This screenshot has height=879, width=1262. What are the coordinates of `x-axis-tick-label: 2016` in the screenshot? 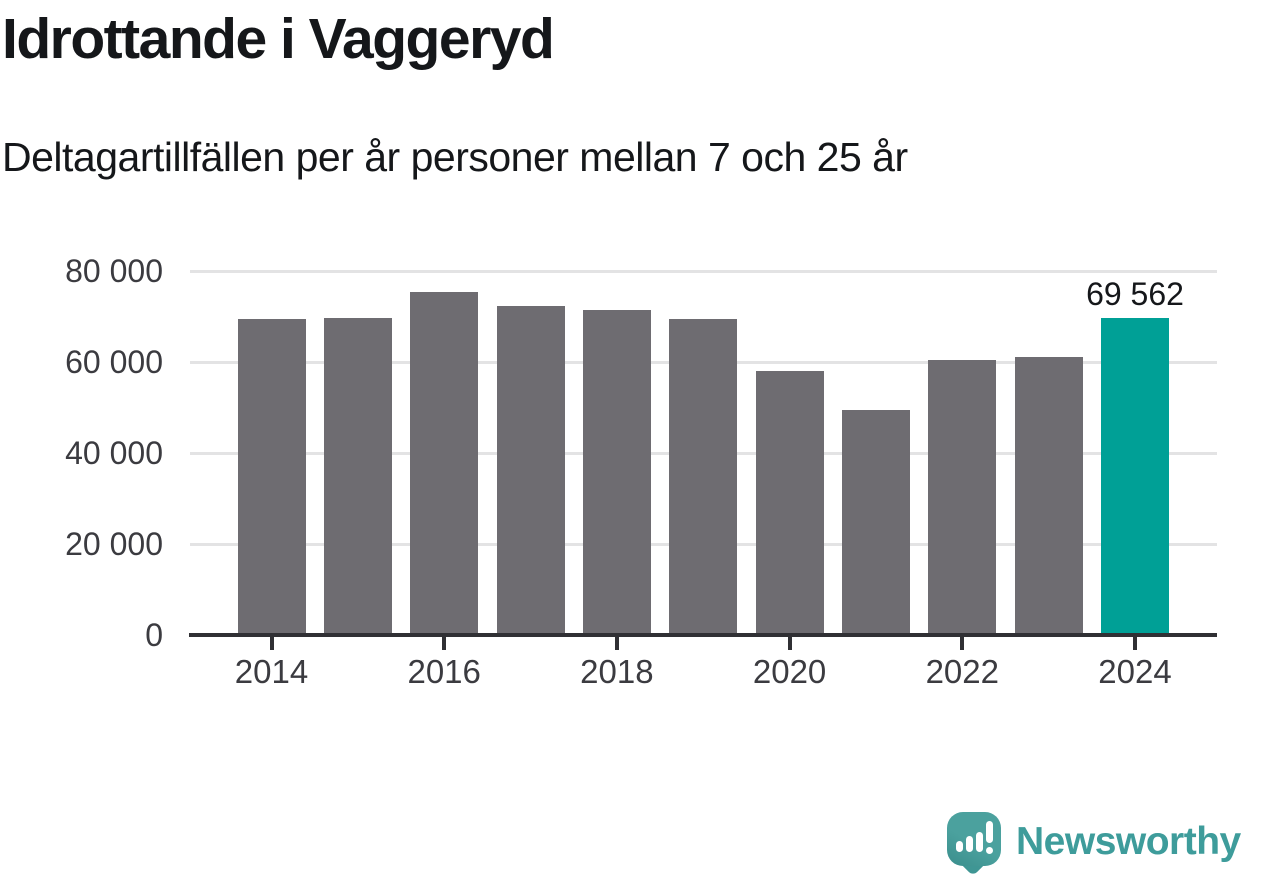 It's located at (444, 671).